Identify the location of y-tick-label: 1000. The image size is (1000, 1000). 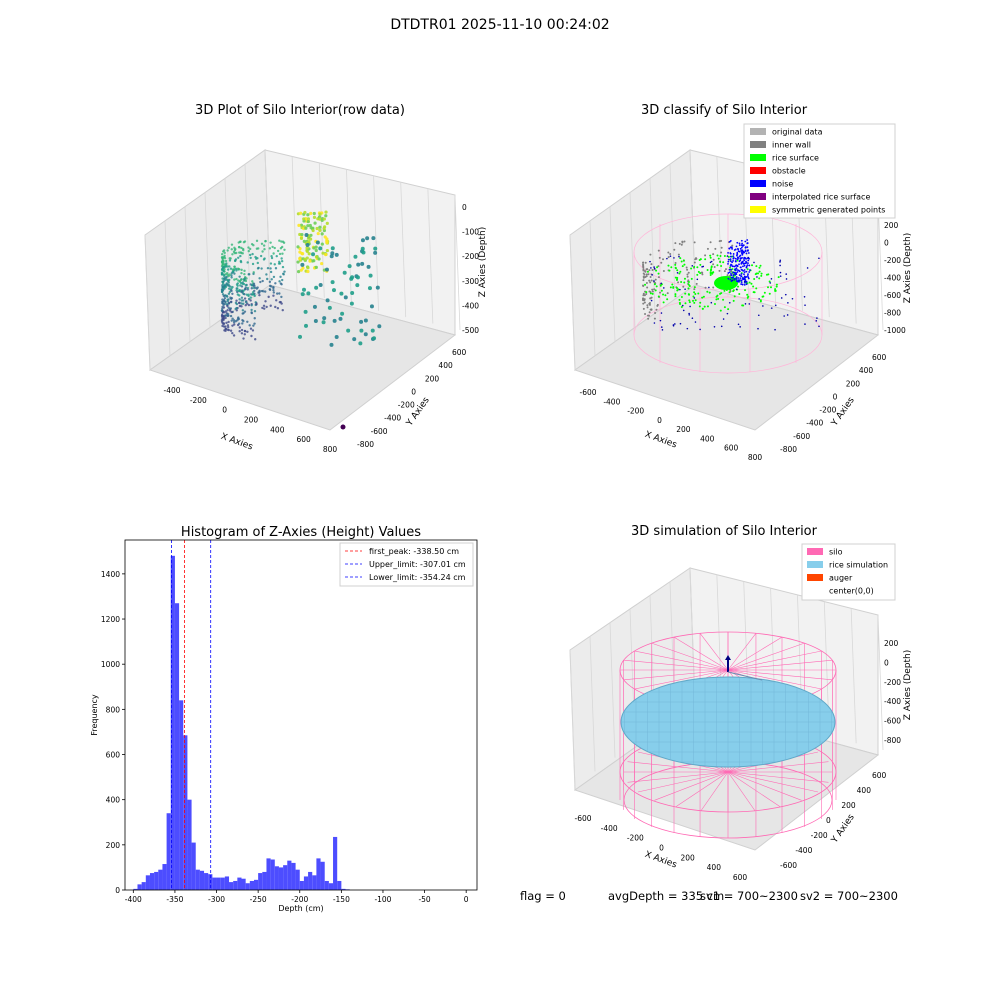
(110, 664).